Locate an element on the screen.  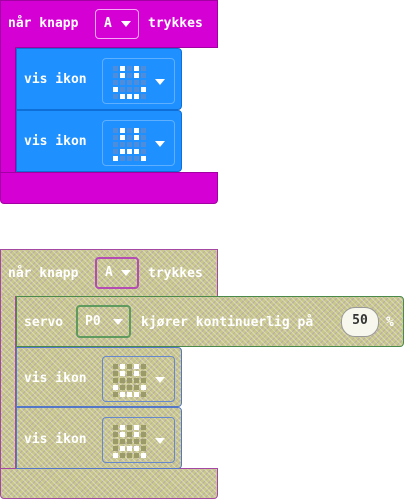
speed-input: 50 is located at coordinates (360, 322).